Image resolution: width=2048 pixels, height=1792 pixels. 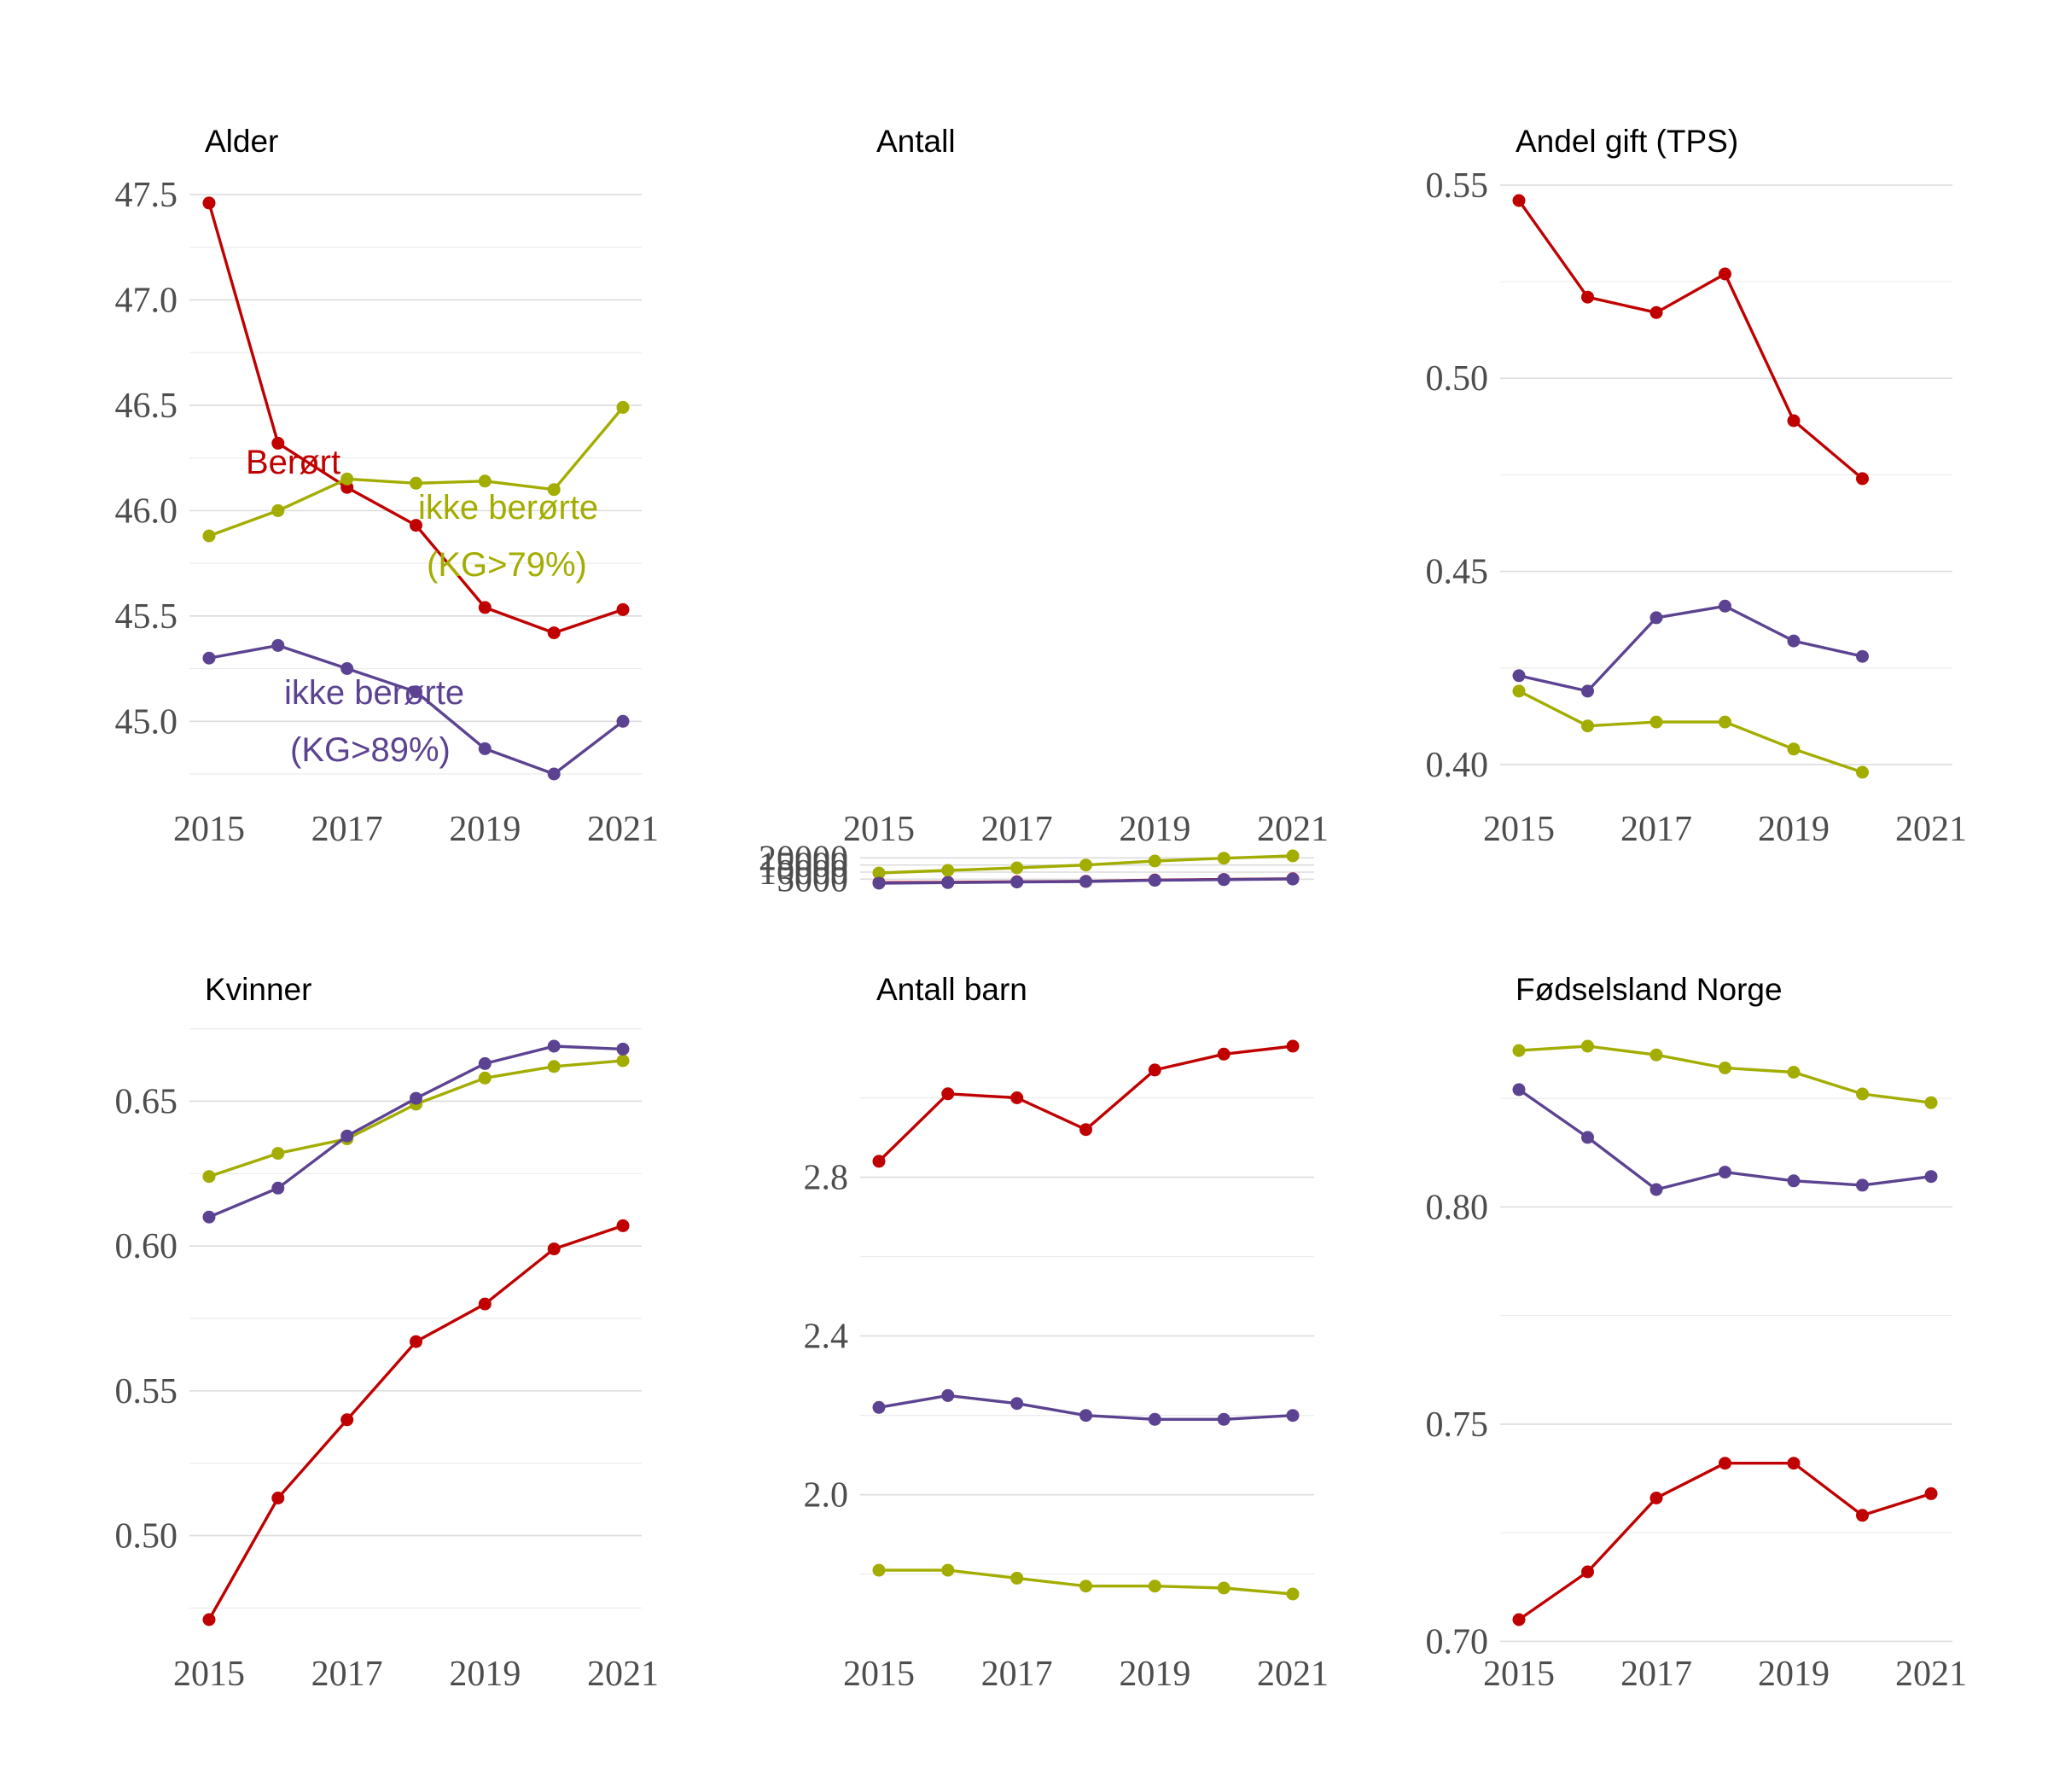 What do you see at coordinates (916, 141) in the screenshot?
I see `panel-title: Antall` at bounding box center [916, 141].